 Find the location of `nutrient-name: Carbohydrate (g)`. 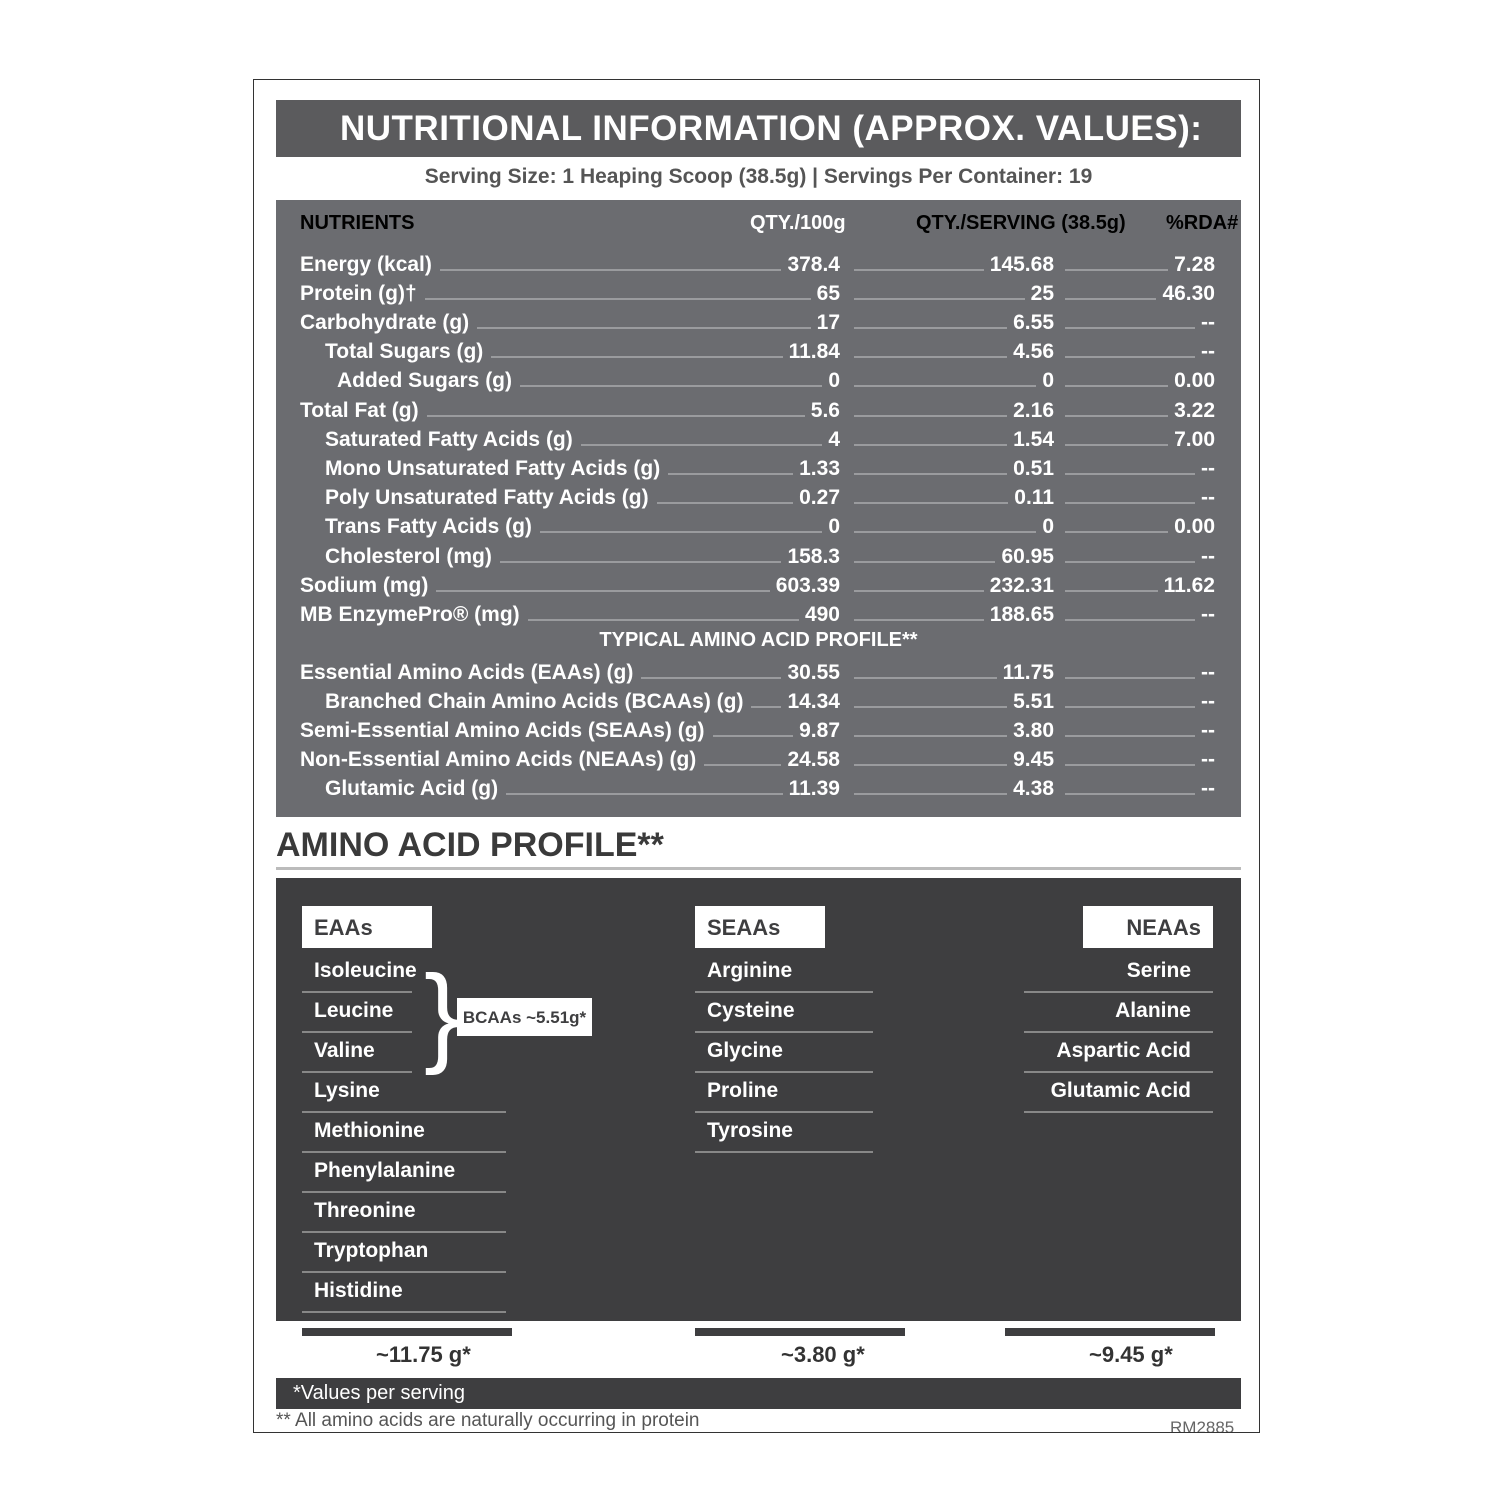

nutrient-name: Carbohydrate (g) is located at coordinates (385, 322).